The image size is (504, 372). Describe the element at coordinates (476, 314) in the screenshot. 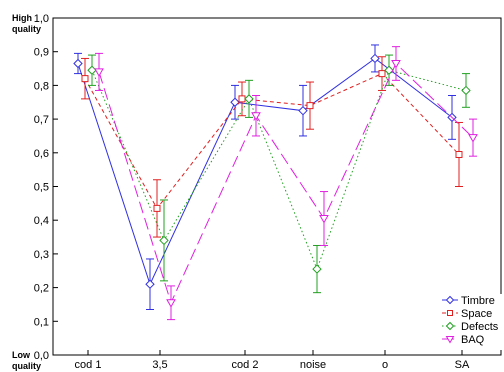

I see `legend-label-space: Space` at that location.